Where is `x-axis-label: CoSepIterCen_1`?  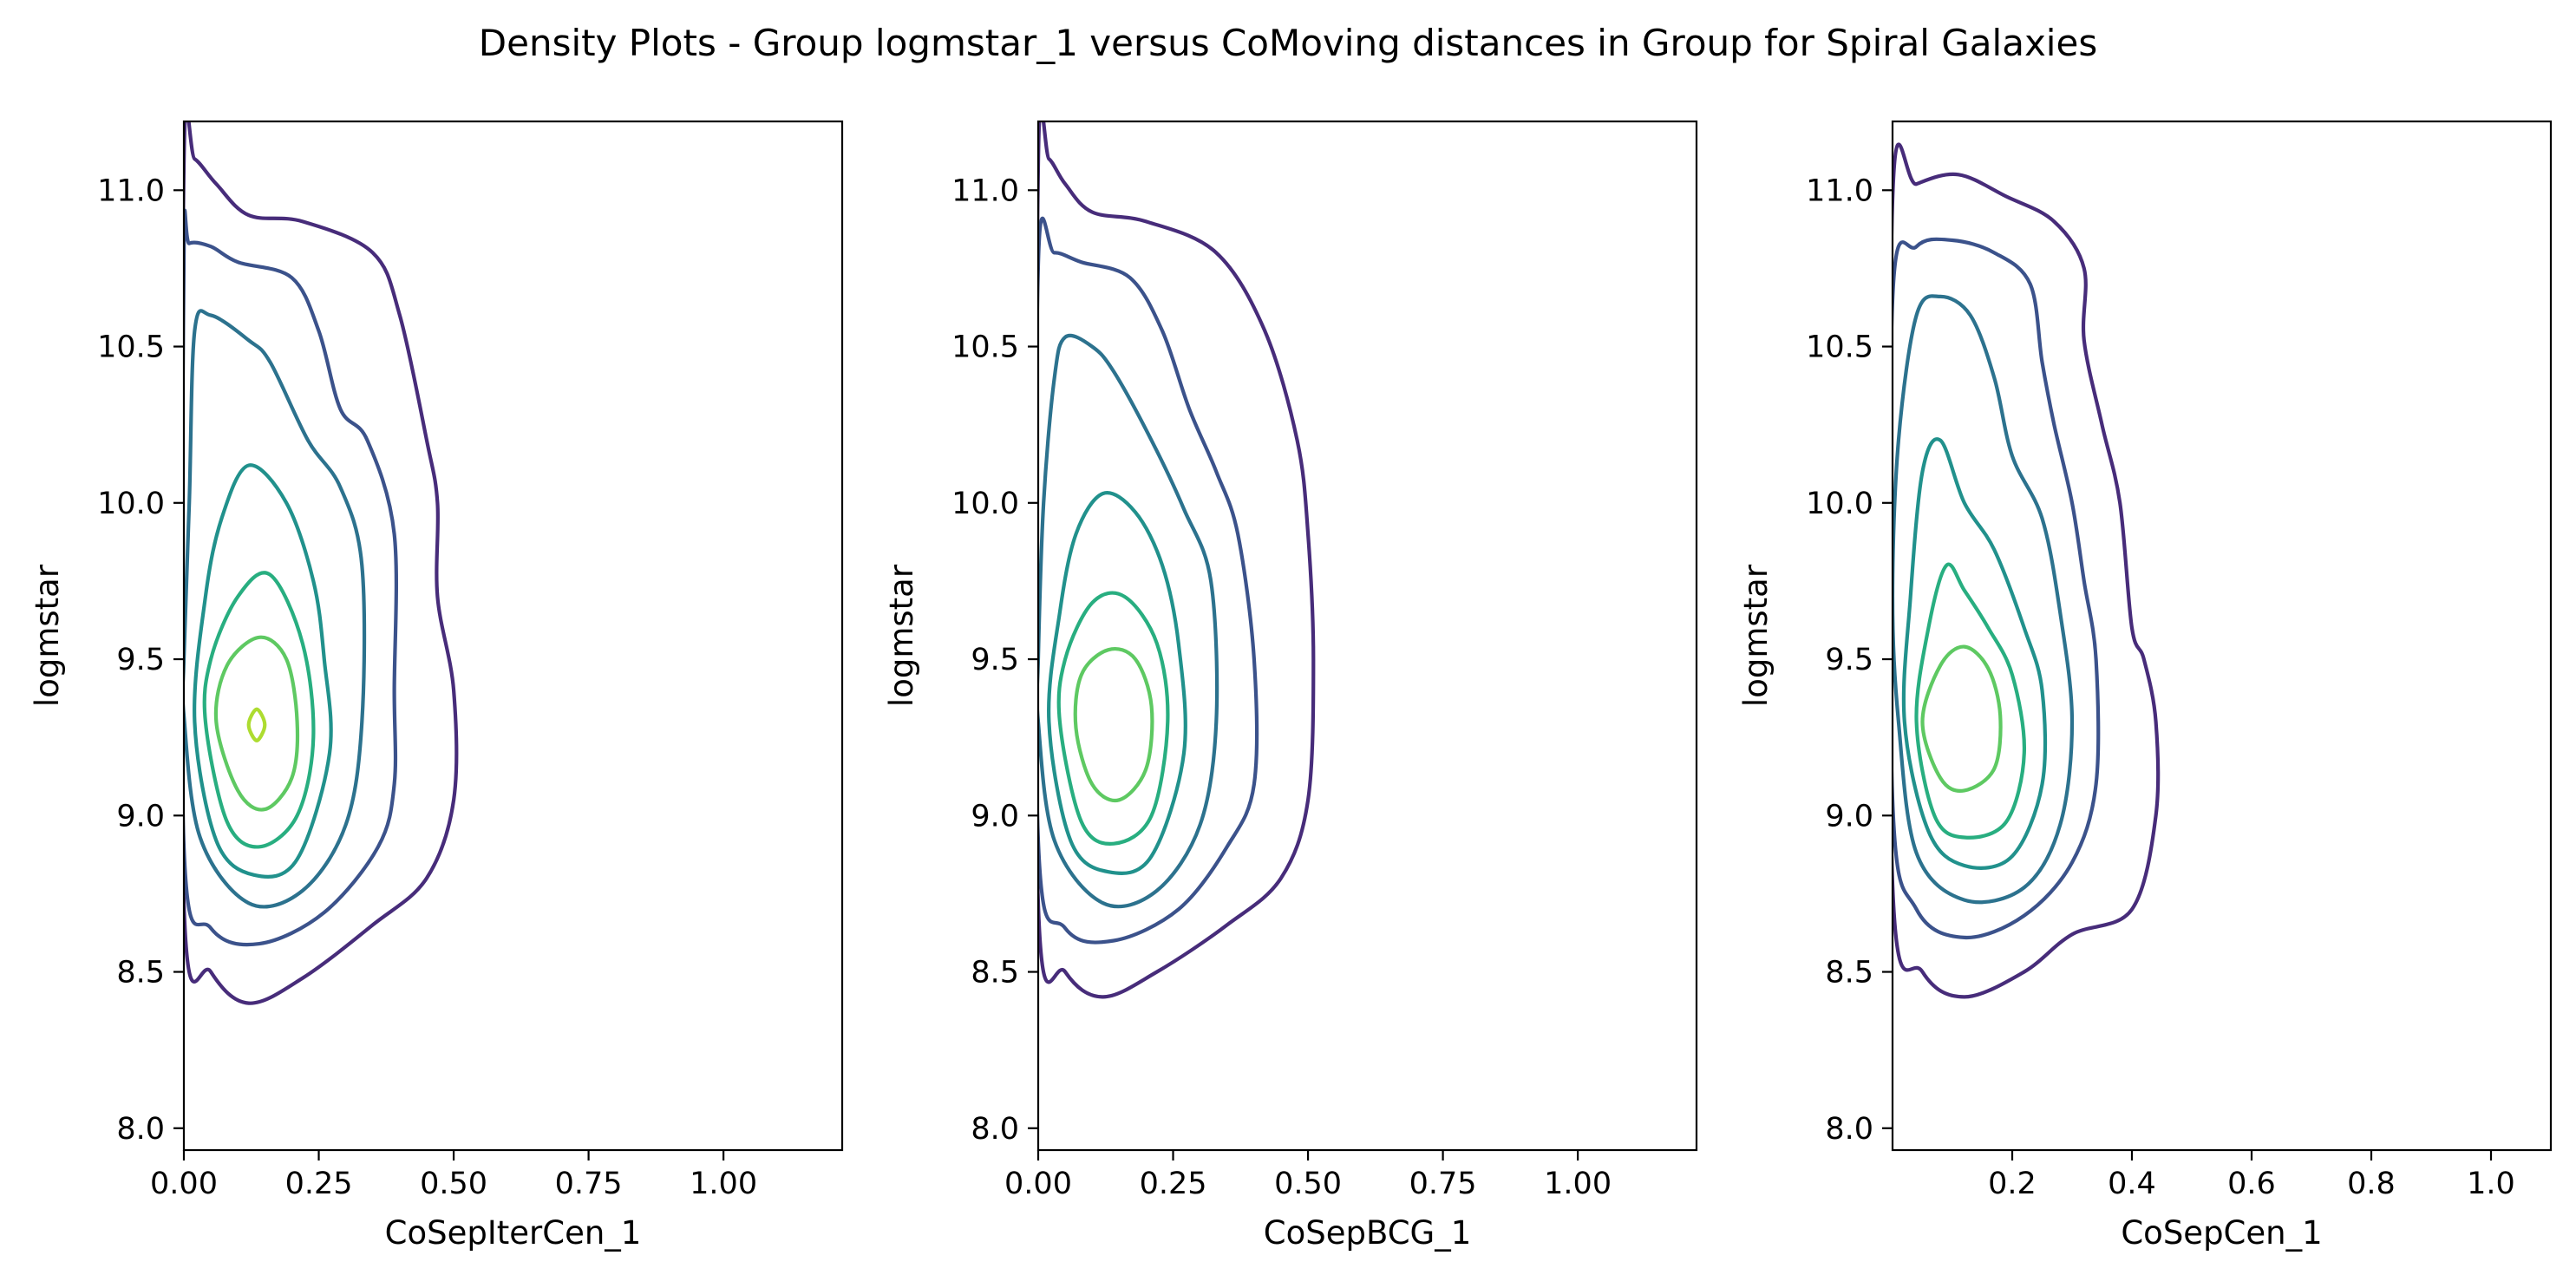
x-axis-label: CoSepIterCen_1 is located at coordinates (513, 1233).